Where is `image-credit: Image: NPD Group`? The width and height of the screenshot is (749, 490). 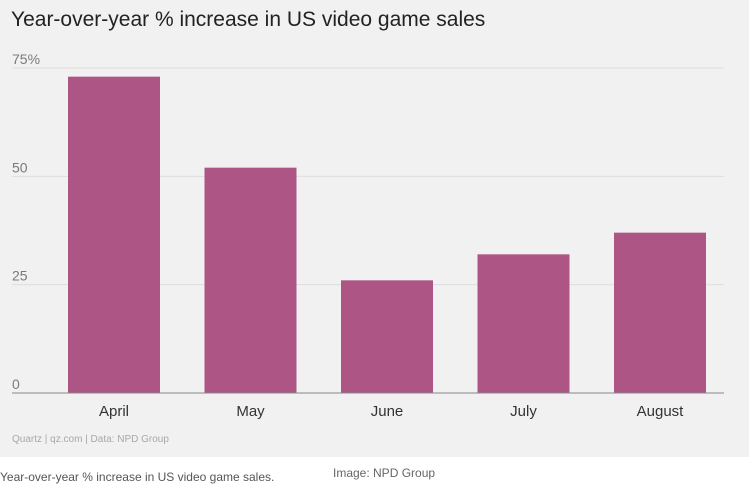 image-credit: Image: NPD Group is located at coordinates (384, 473).